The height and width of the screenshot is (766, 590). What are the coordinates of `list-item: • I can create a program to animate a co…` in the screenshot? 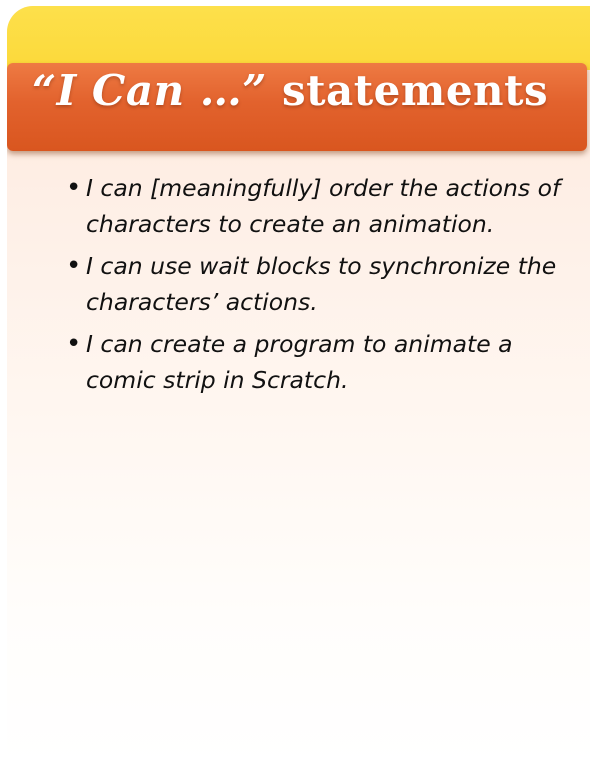 It's located at (317, 362).